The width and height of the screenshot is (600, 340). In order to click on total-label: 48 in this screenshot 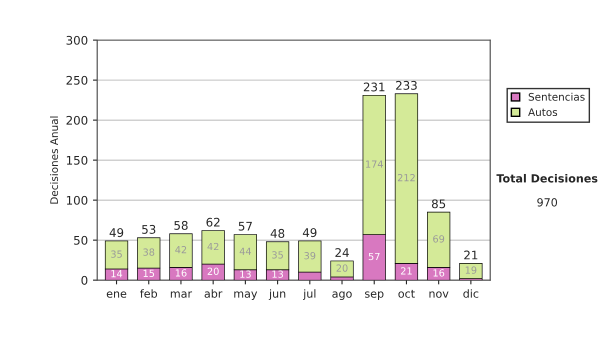, I will do `click(277, 233)`.